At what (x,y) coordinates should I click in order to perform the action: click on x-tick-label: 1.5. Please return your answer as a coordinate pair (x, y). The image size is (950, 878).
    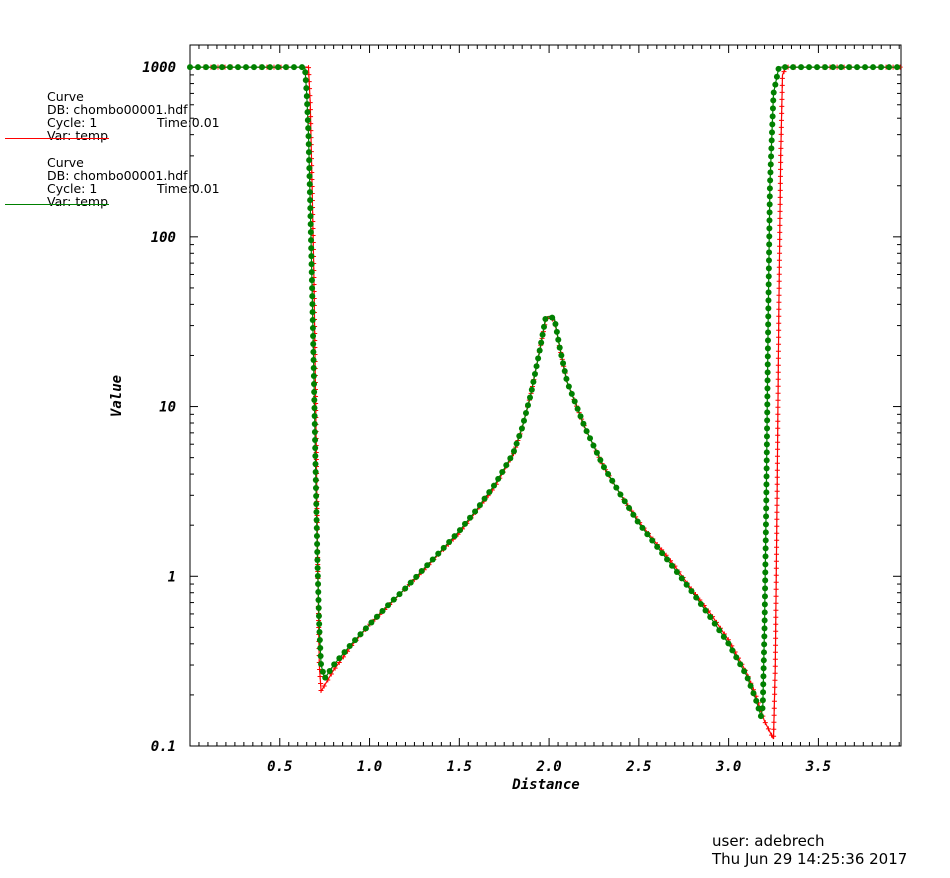
    Looking at the image, I should click on (459, 767).